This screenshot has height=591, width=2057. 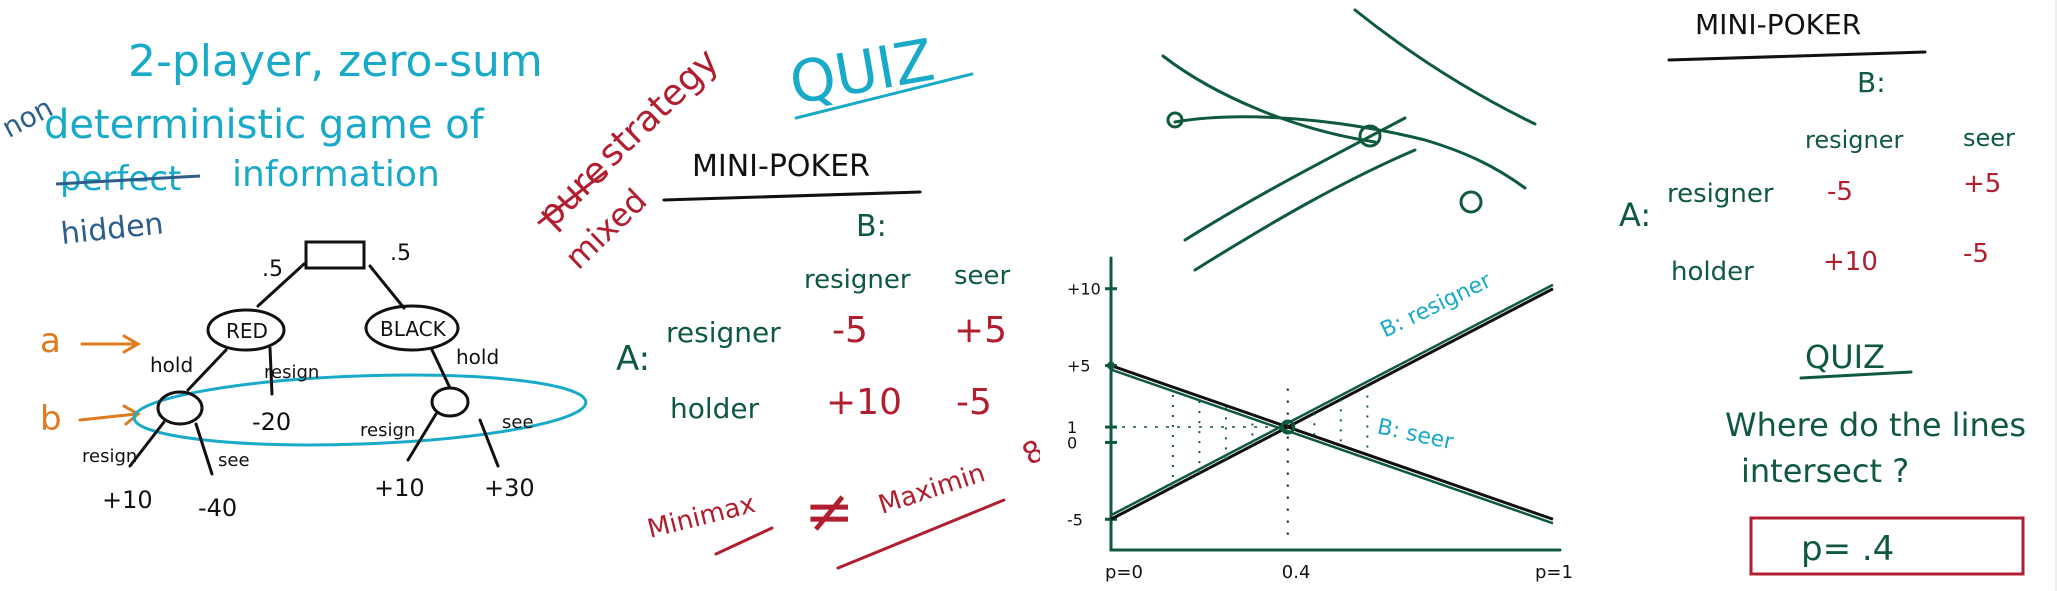 I want to click on root-edge-right, so click(x=387, y=287).